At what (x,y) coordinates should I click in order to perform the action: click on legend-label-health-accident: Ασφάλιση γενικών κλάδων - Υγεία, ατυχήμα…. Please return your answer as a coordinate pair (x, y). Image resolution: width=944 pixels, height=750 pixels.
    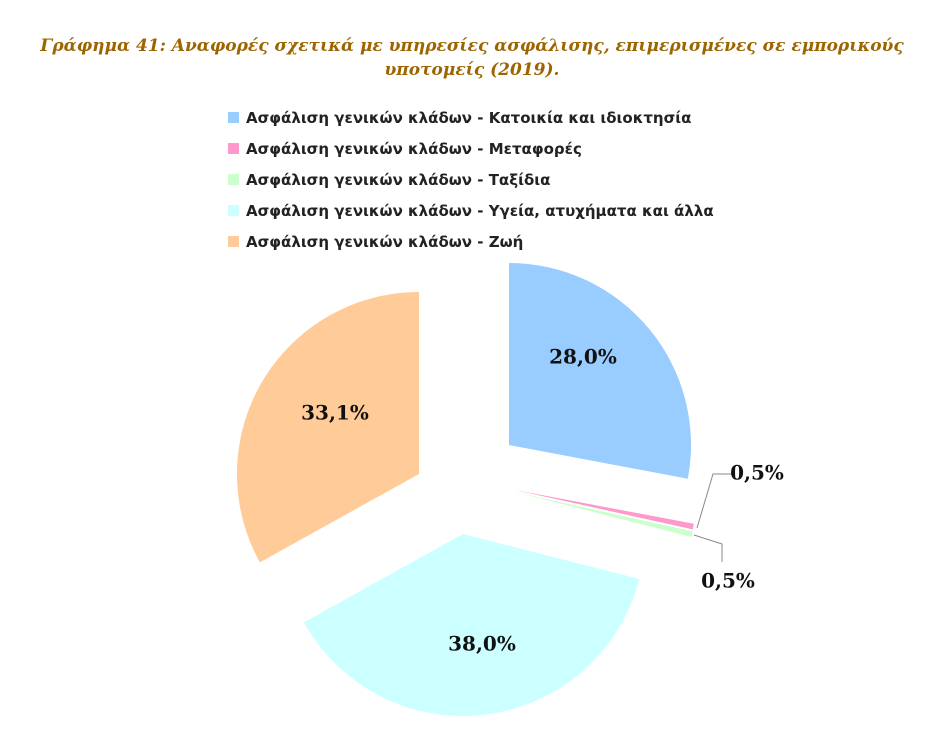
    Looking at the image, I should click on (480, 210).